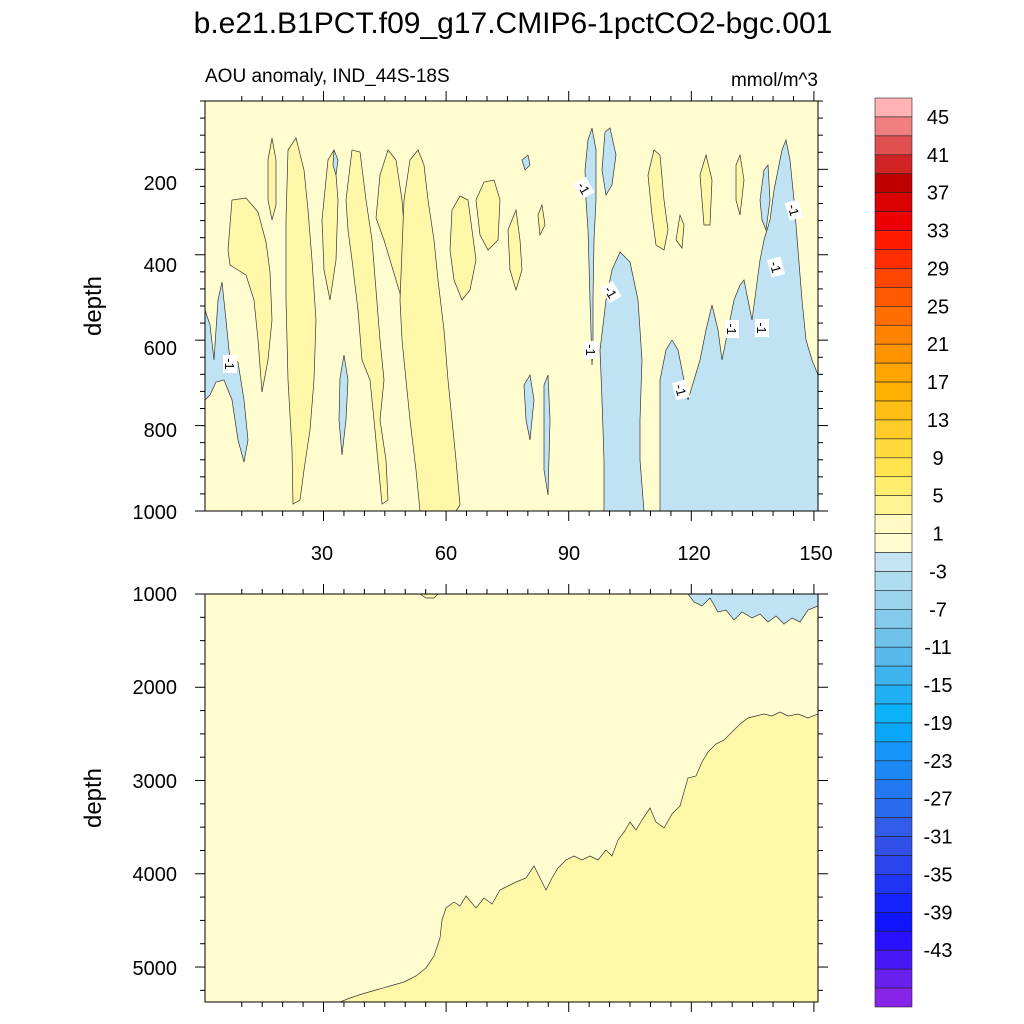 This screenshot has height=1024, width=1024. What do you see at coordinates (160, 184) in the screenshot?
I see `upper-ytick-label-200: 200` at bounding box center [160, 184].